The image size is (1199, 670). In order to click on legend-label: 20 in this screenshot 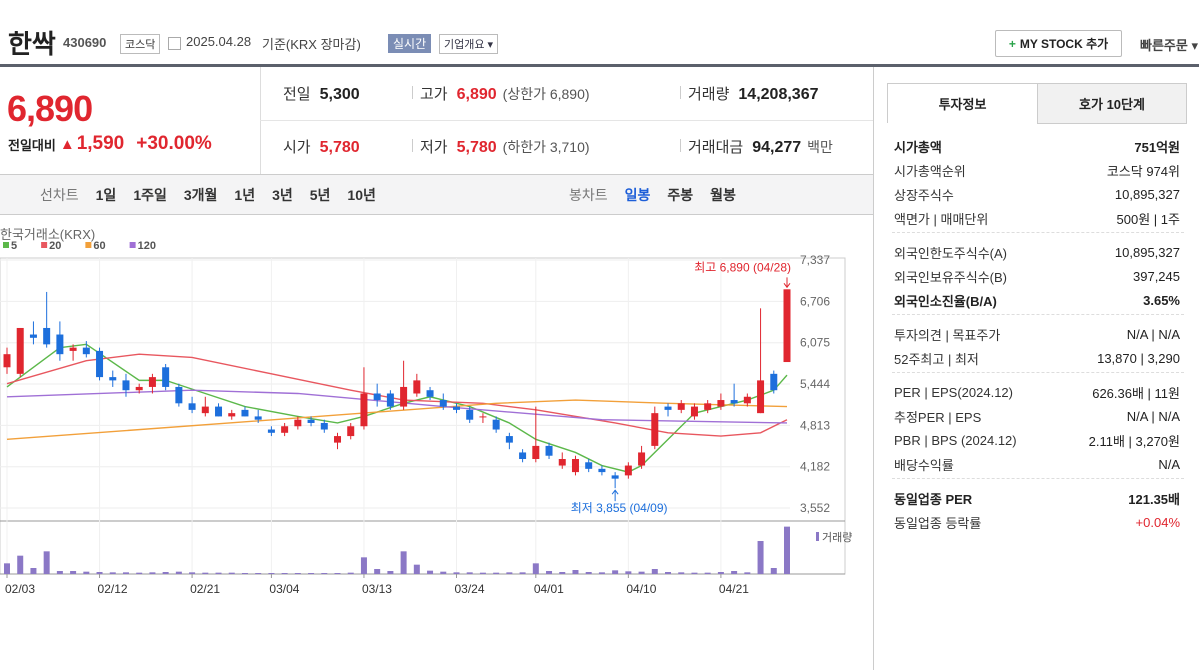, I will do `click(55, 246)`.